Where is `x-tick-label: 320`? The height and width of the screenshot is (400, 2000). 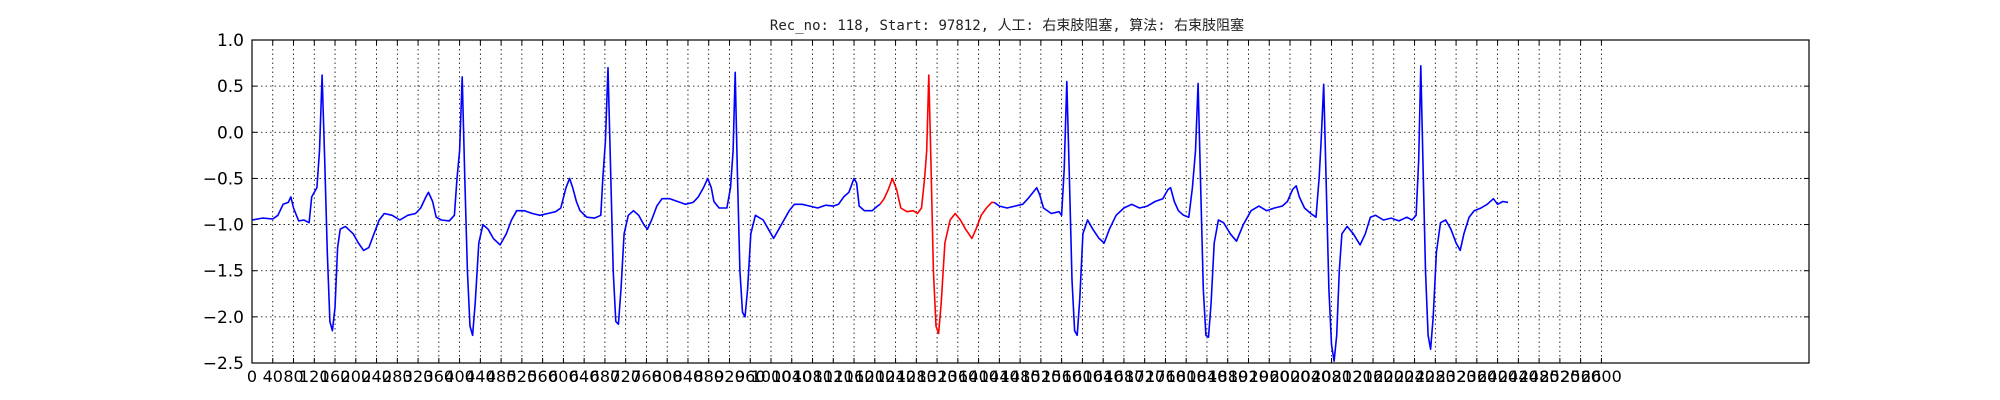
x-tick-label: 320 is located at coordinates (418, 376).